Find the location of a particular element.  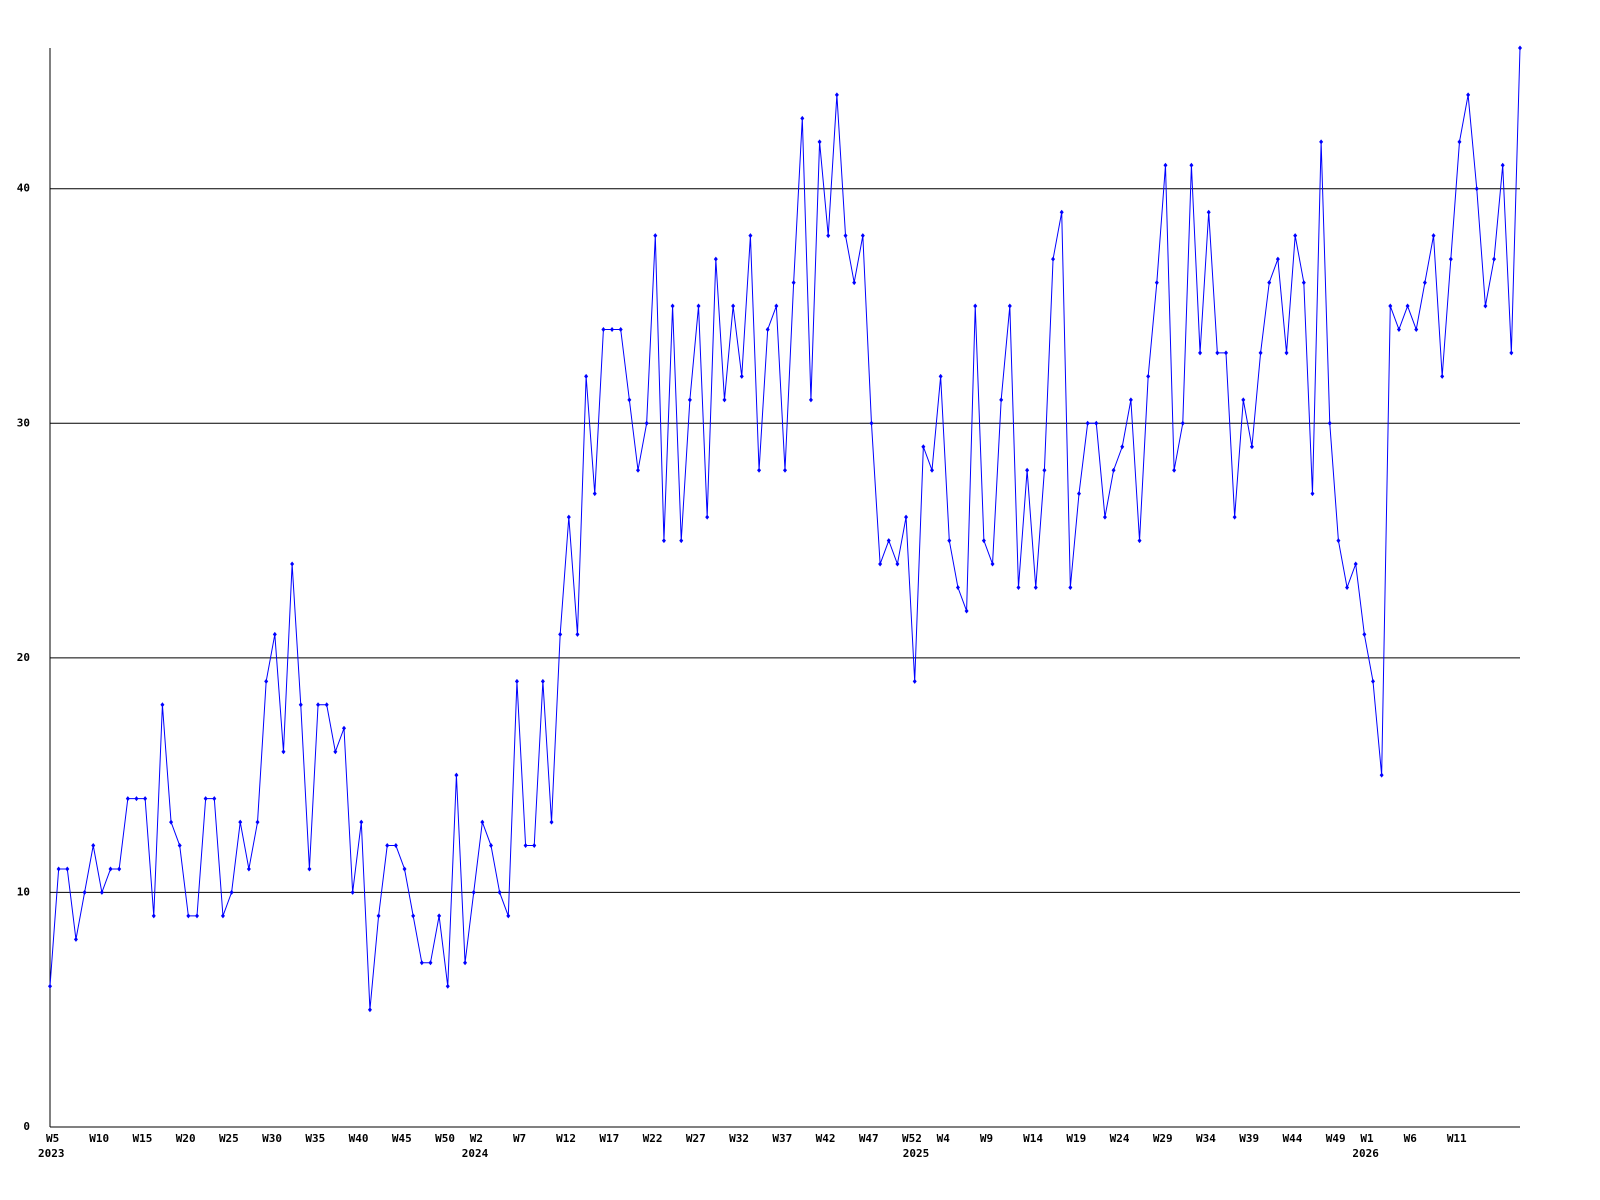

x-tick-label: W1 is located at coordinates (1367, 1138).